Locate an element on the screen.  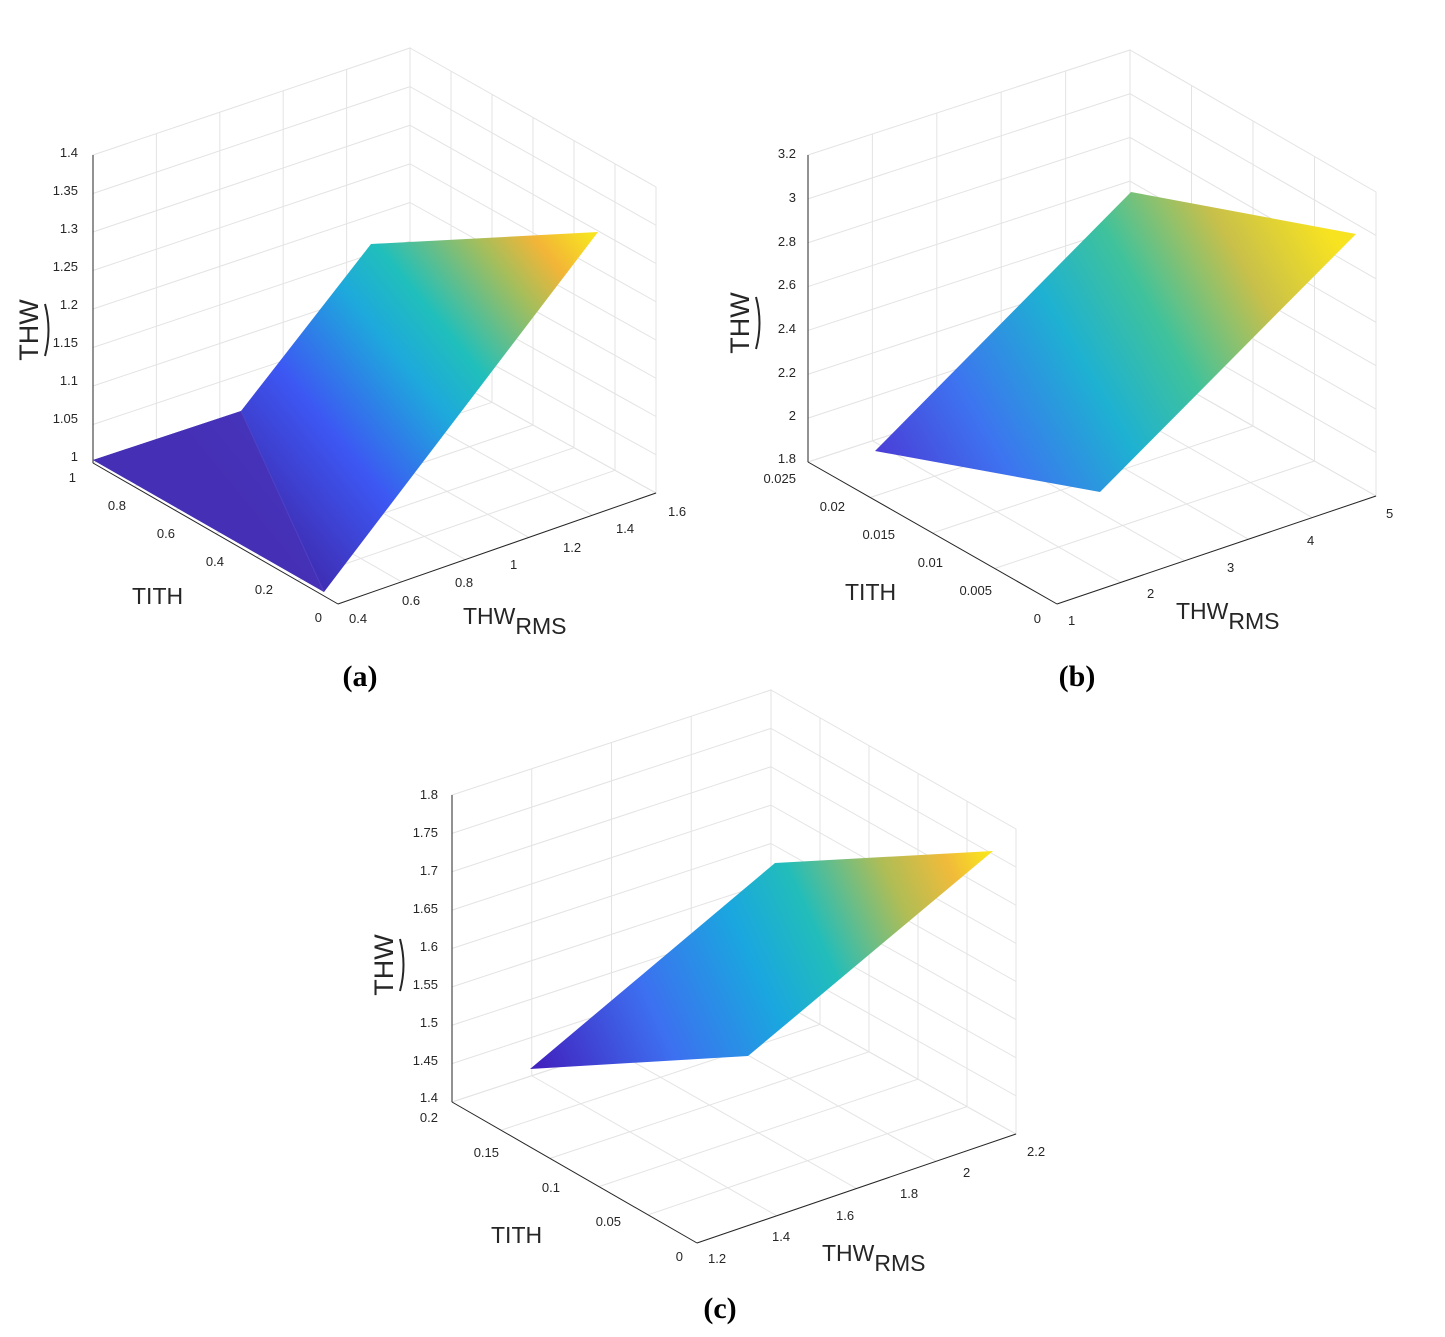
panel-c-x-ticks: 1.2 1.4 1.6 1.8 2 2.2 is located at coordinates (876, 1205).